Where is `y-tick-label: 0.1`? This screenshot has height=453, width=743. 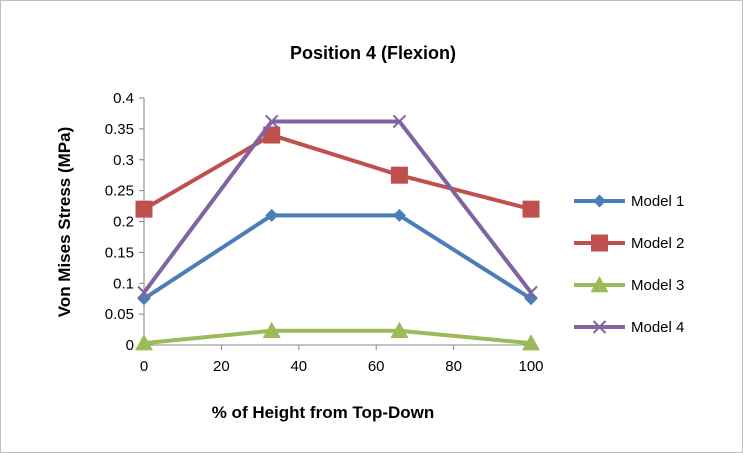 y-tick-label: 0.1 is located at coordinates (123, 283).